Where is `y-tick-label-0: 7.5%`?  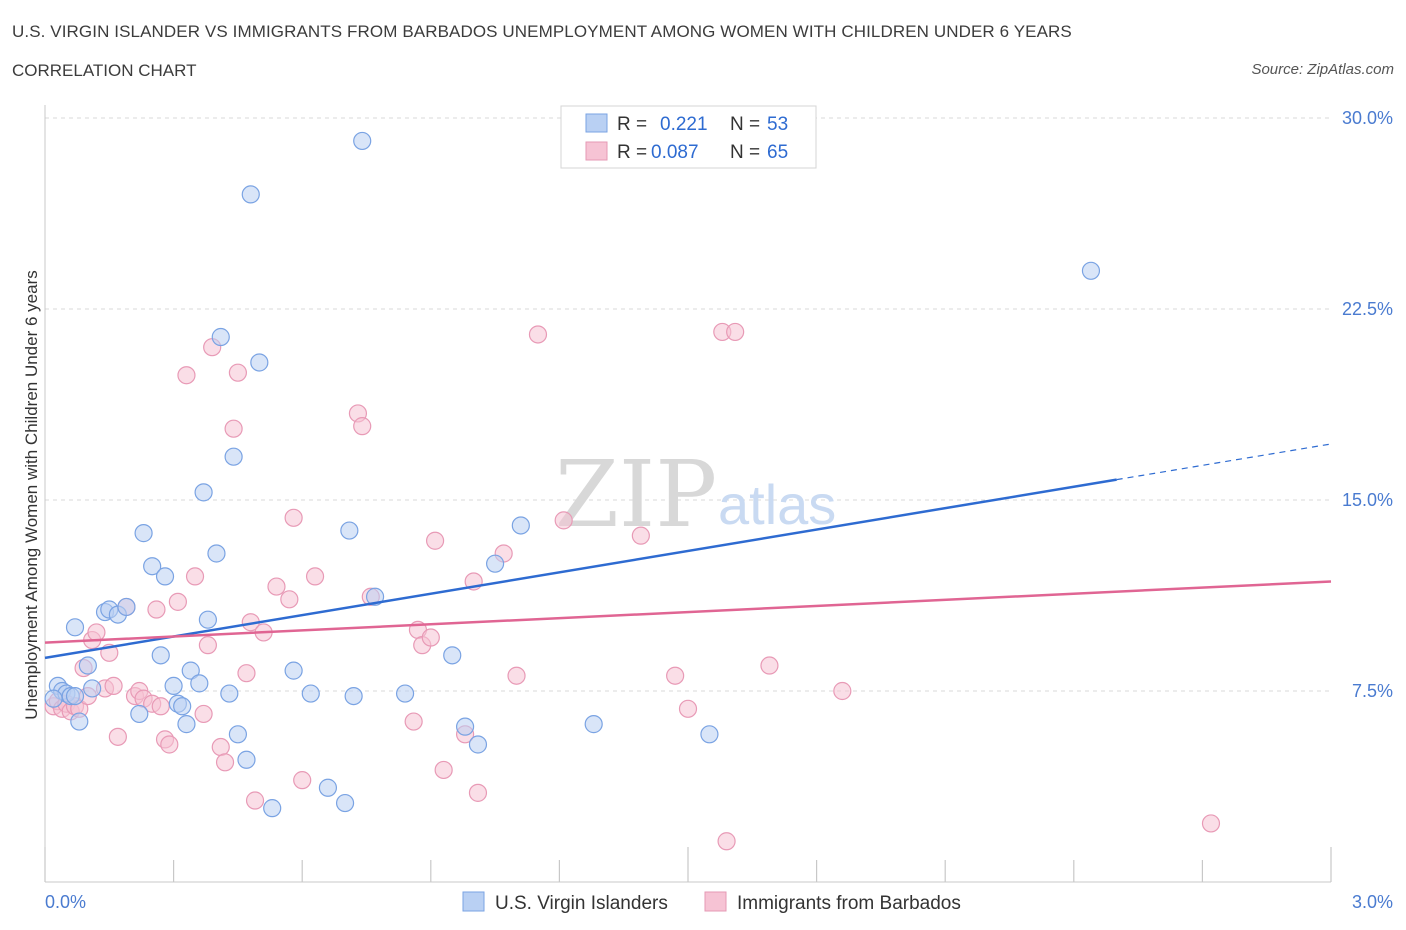 y-tick-label-0: 7.5% is located at coordinates (1372, 691).